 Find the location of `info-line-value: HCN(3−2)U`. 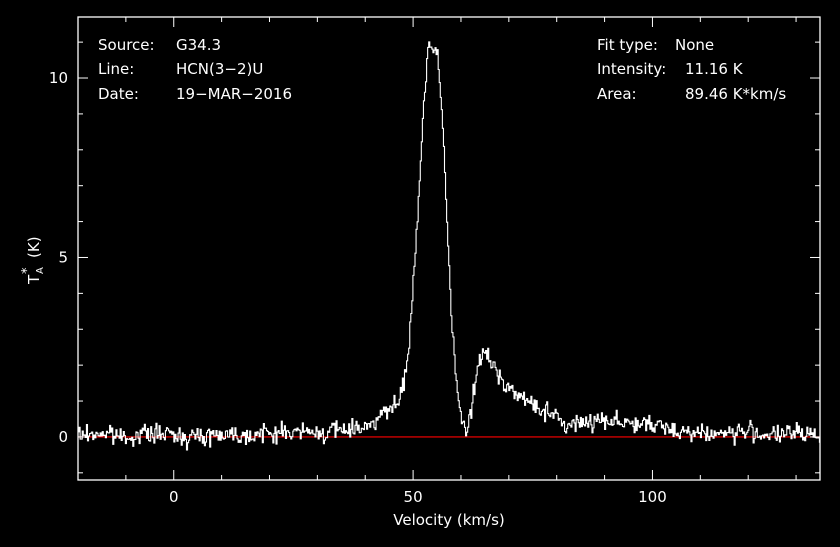

info-line-value: HCN(3−2)U is located at coordinates (219, 69).